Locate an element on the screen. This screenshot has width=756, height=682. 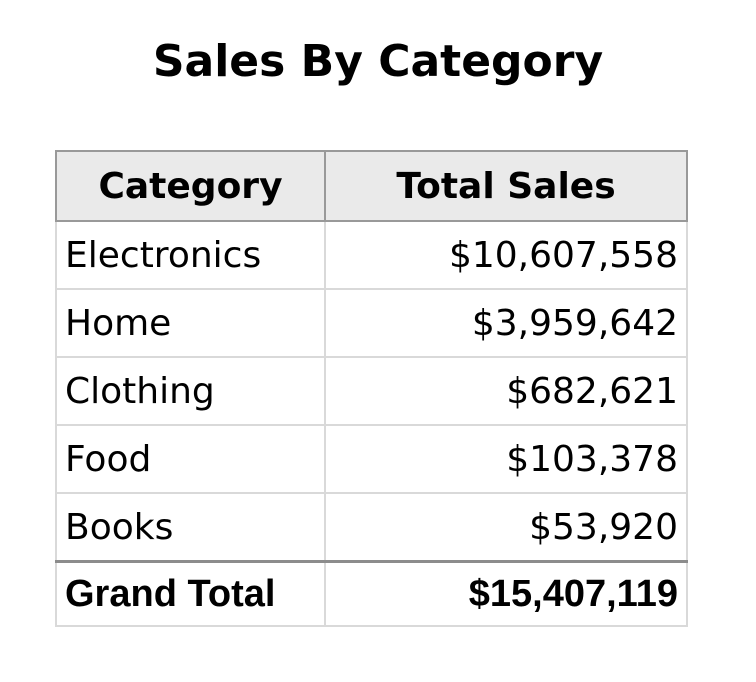
category-cell: Home is located at coordinates (190, 323).